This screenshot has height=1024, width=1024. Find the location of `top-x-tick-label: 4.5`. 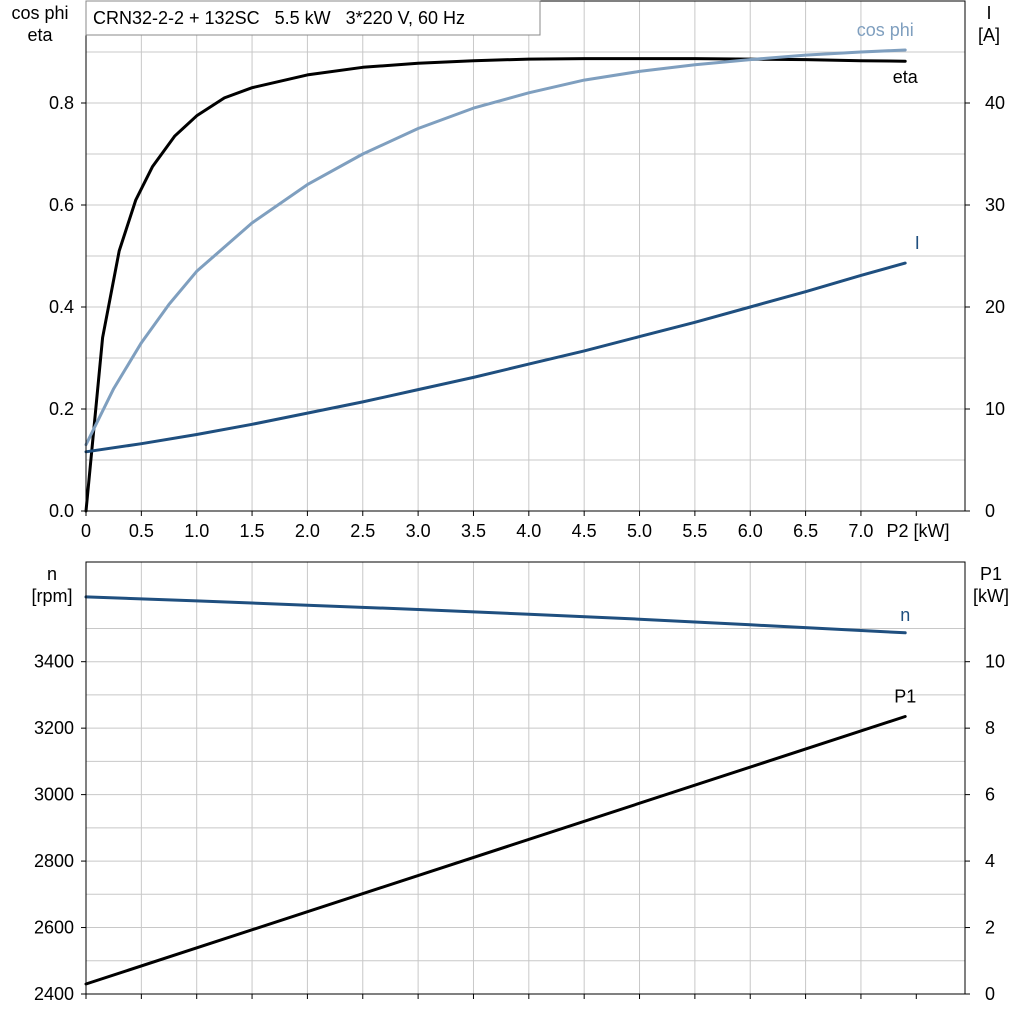

top-x-tick-label: 4.5 is located at coordinates (584, 531).